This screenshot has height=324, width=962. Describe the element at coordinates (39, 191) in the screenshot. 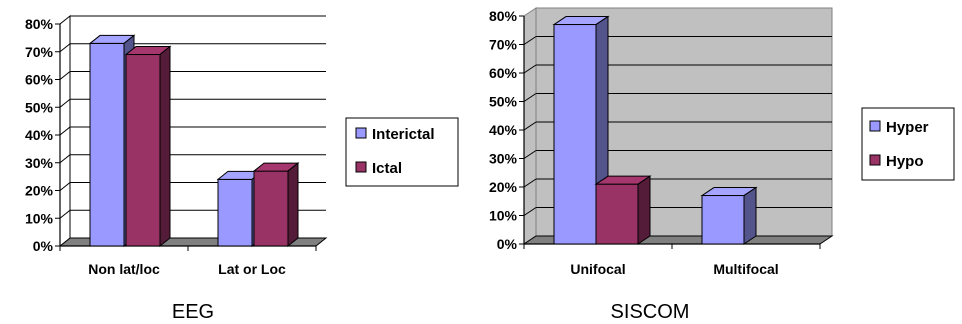

I see `eeg-y-tick-label: 20%` at that location.